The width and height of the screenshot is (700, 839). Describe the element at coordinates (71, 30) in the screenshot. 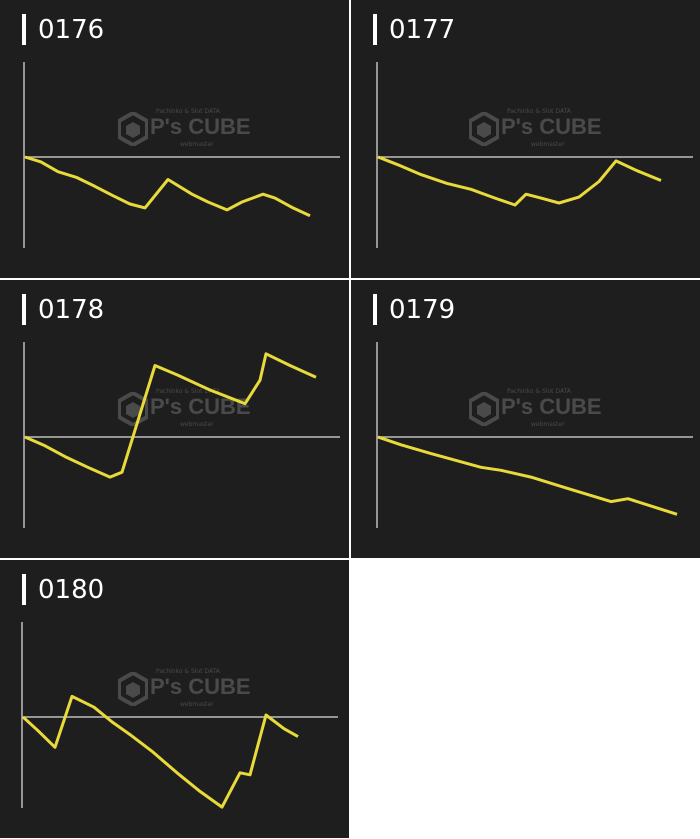

I see `chart-title: 0176` at that location.